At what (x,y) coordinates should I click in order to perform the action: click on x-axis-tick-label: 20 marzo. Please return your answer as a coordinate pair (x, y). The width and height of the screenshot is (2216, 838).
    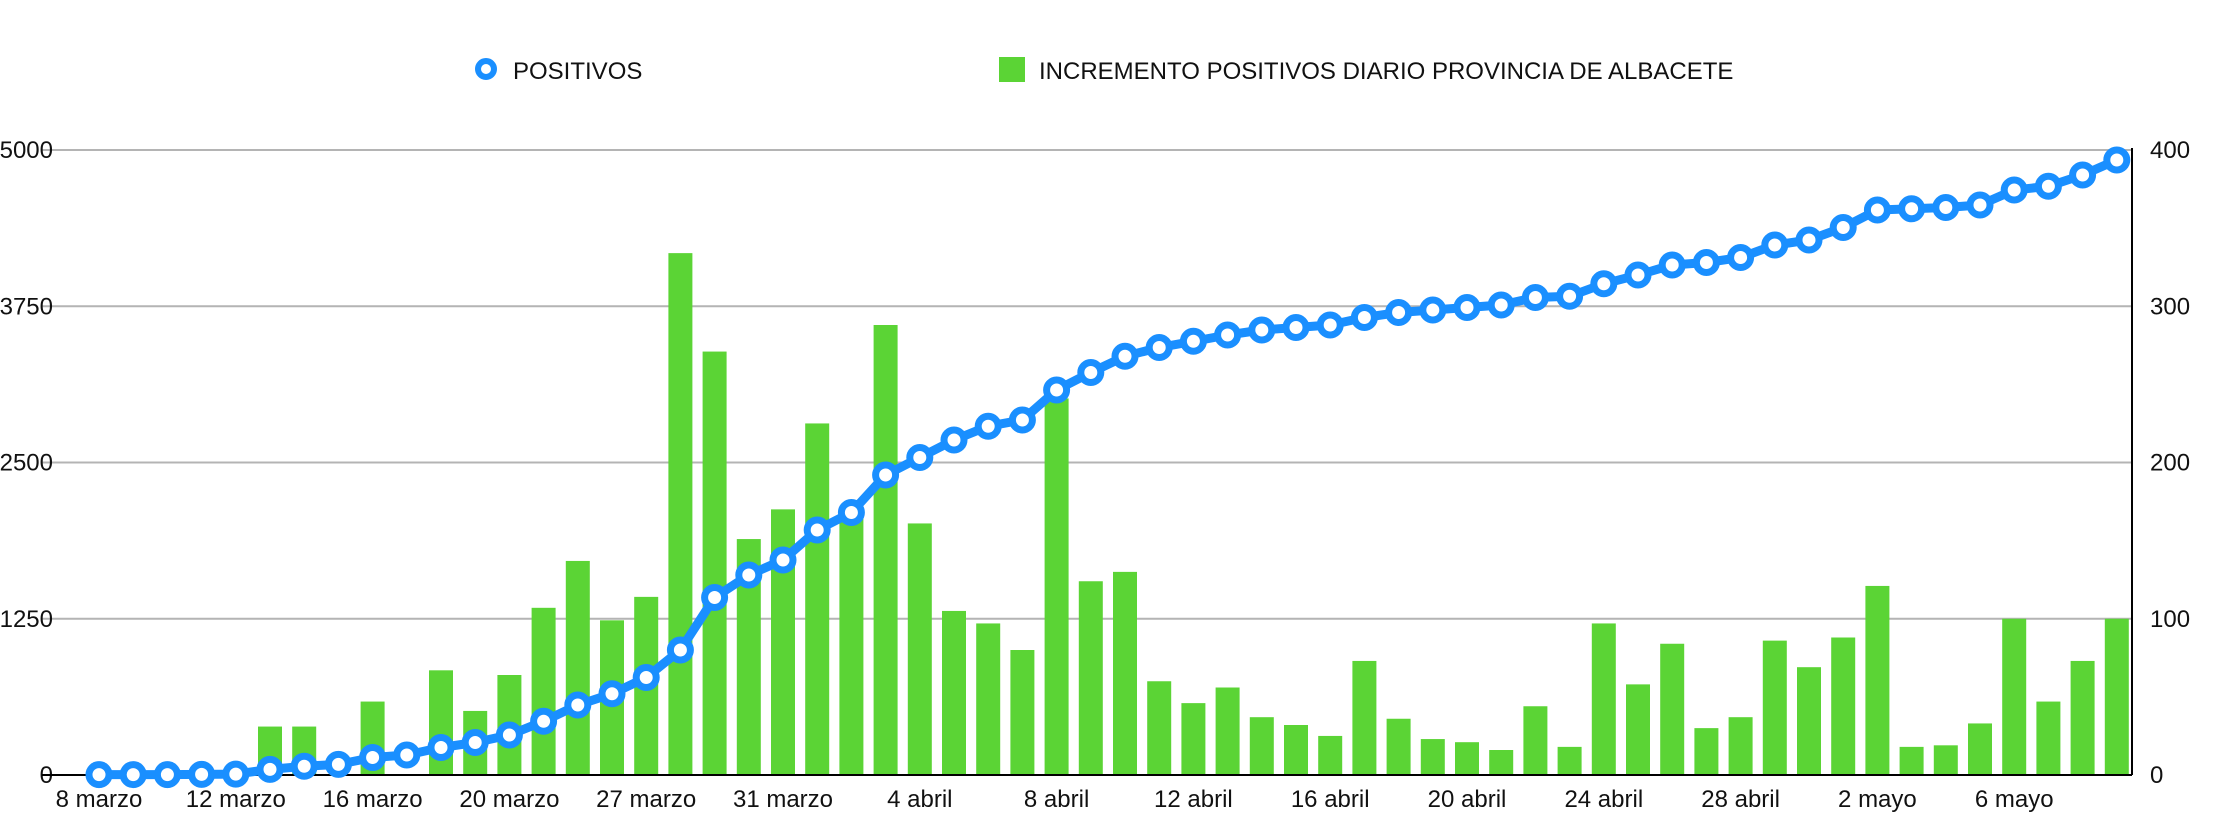
    Looking at the image, I should click on (509, 799).